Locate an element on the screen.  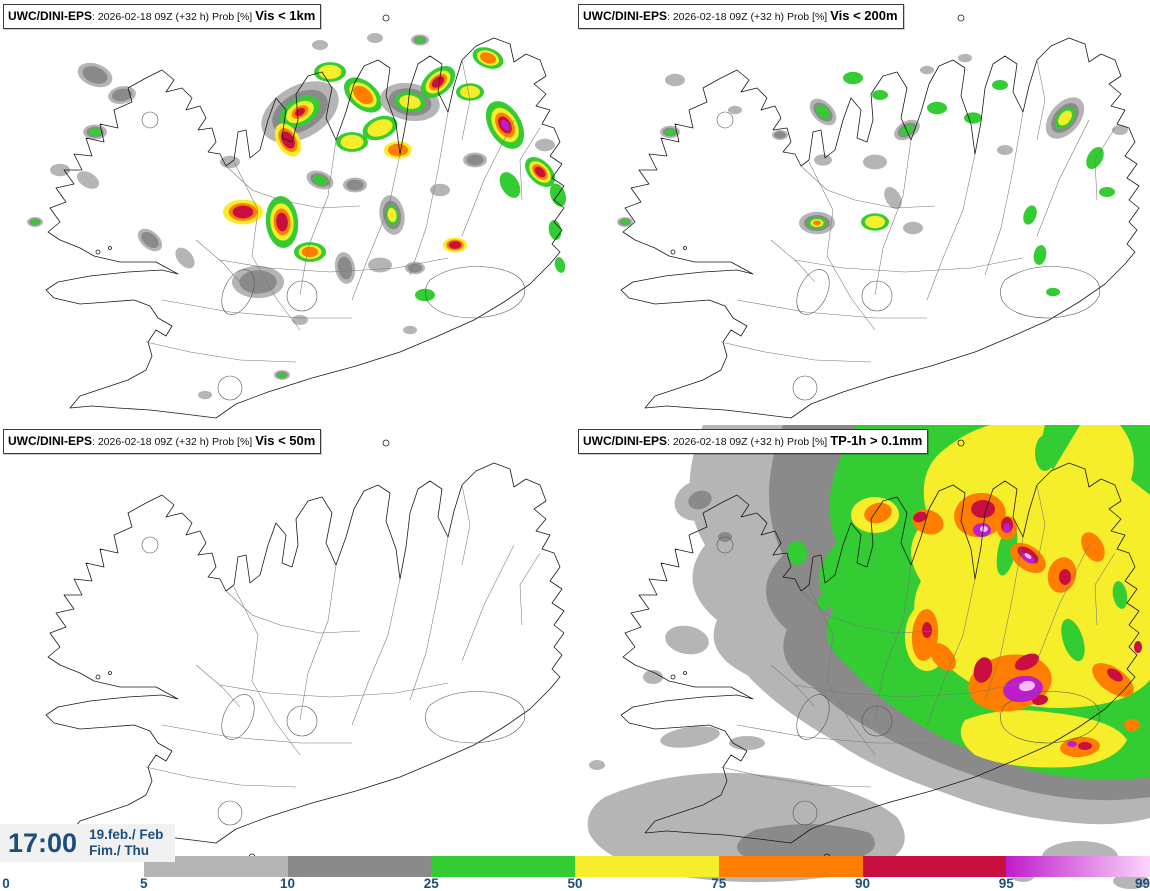
time-selector: 17:00 19.feb./ Feb Fim./ Thu is located at coordinates (88, 843).